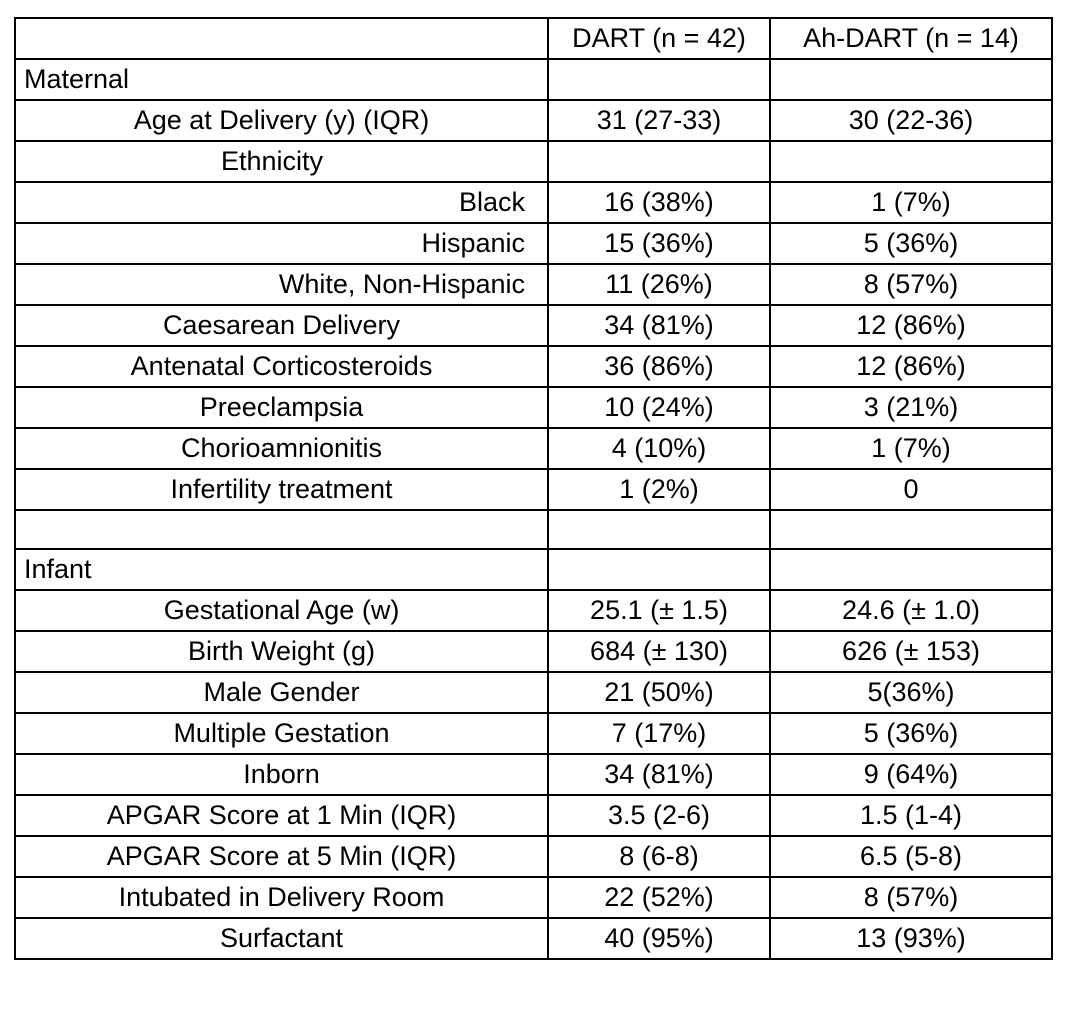 This screenshot has height=1021, width=1072. Describe the element at coordinates (281, 202) in the screenshot. I see `row-label: Black` at that location.